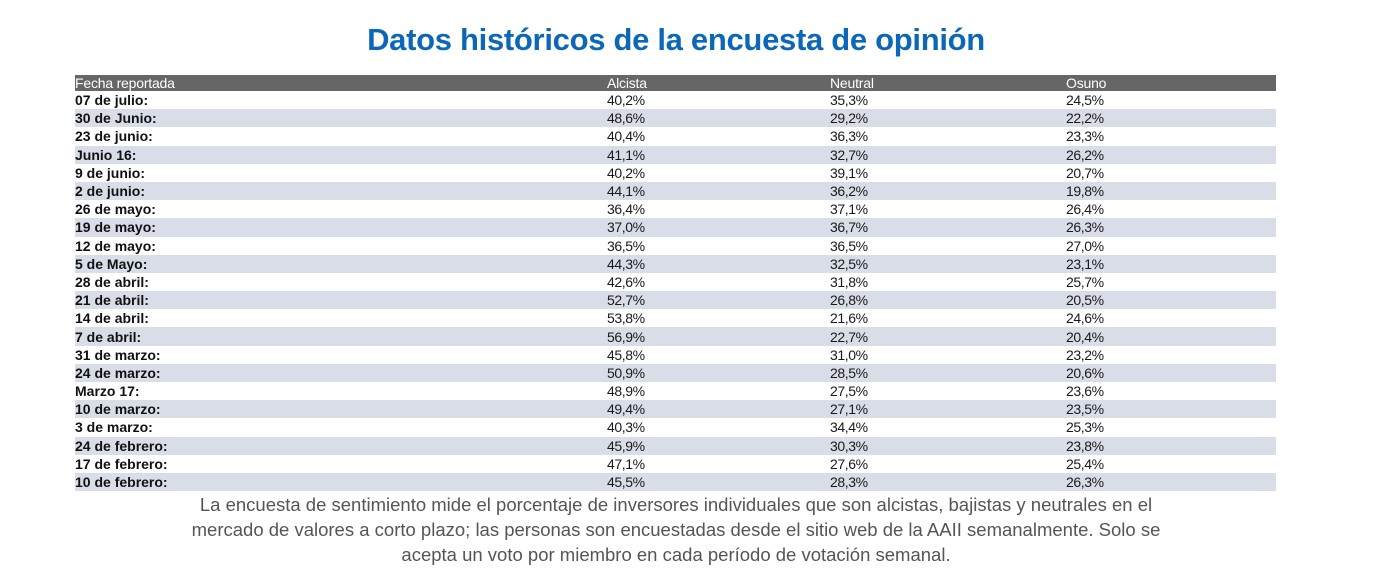 The image size is (1384, 577). I want to click on cell-date: 07 de julio:, so click(112, 100).